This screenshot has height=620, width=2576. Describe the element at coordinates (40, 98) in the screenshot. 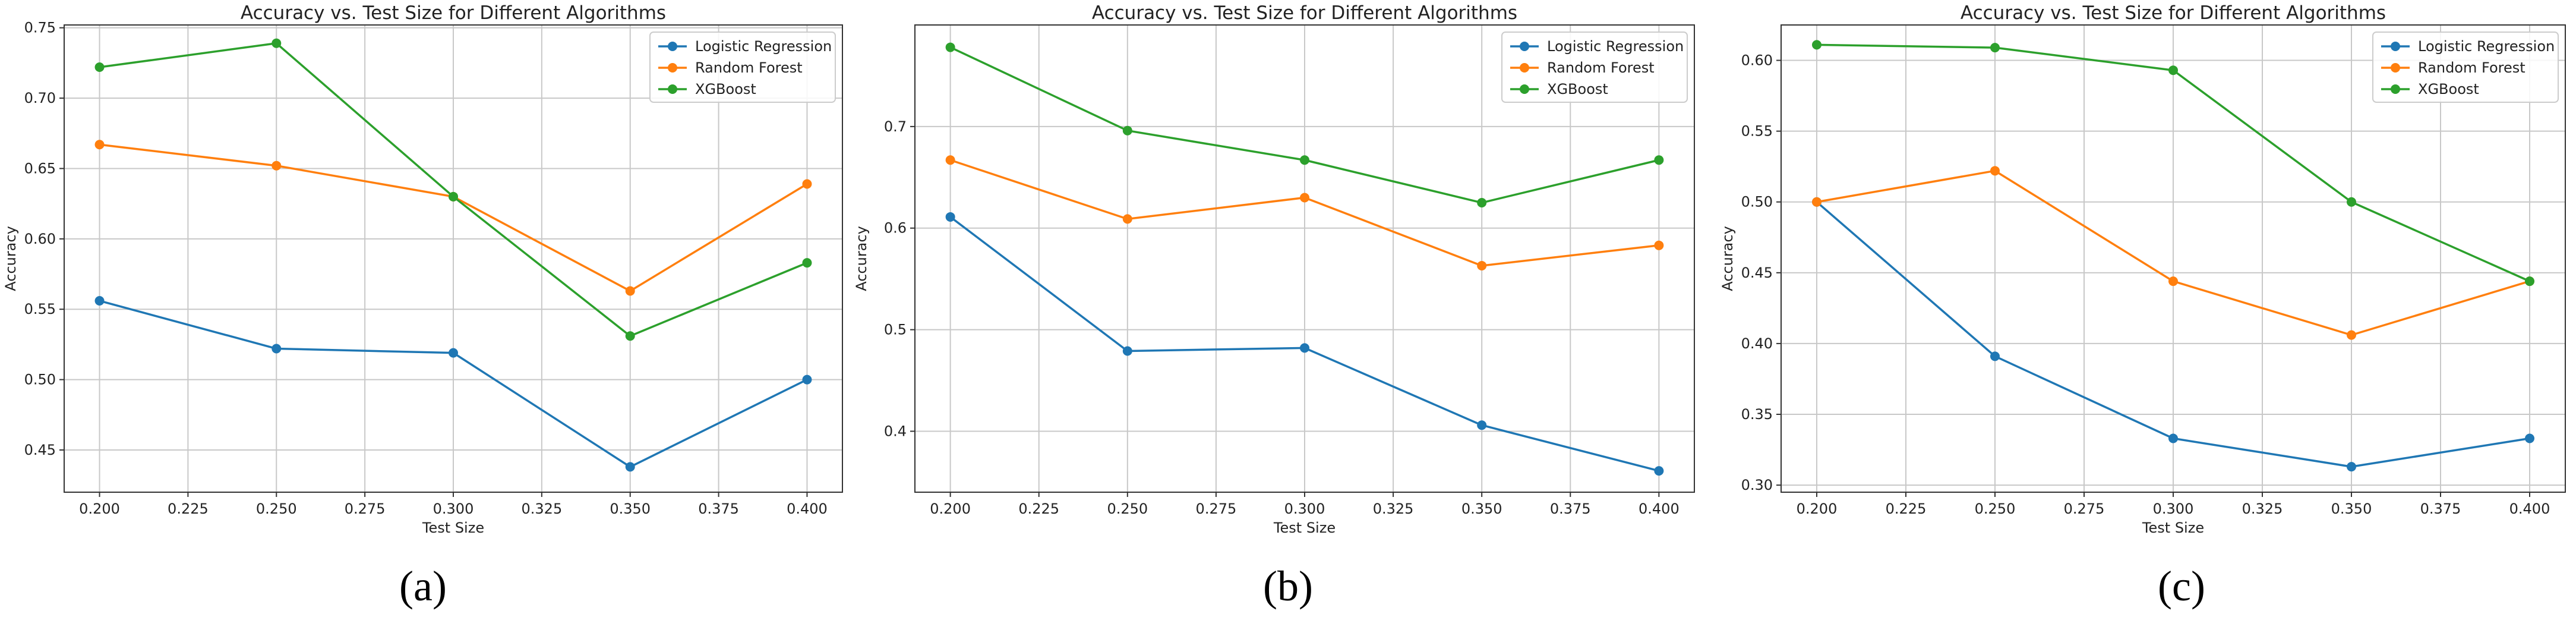

I see `y-tick-label: 0.70` at that location.